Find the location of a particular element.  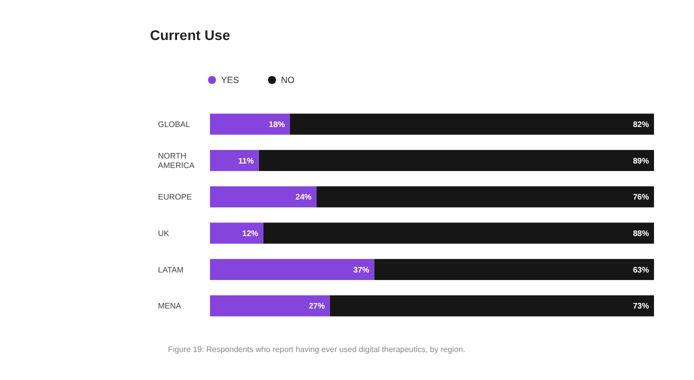

data-label: 73% is located at coordinates (640, 306).